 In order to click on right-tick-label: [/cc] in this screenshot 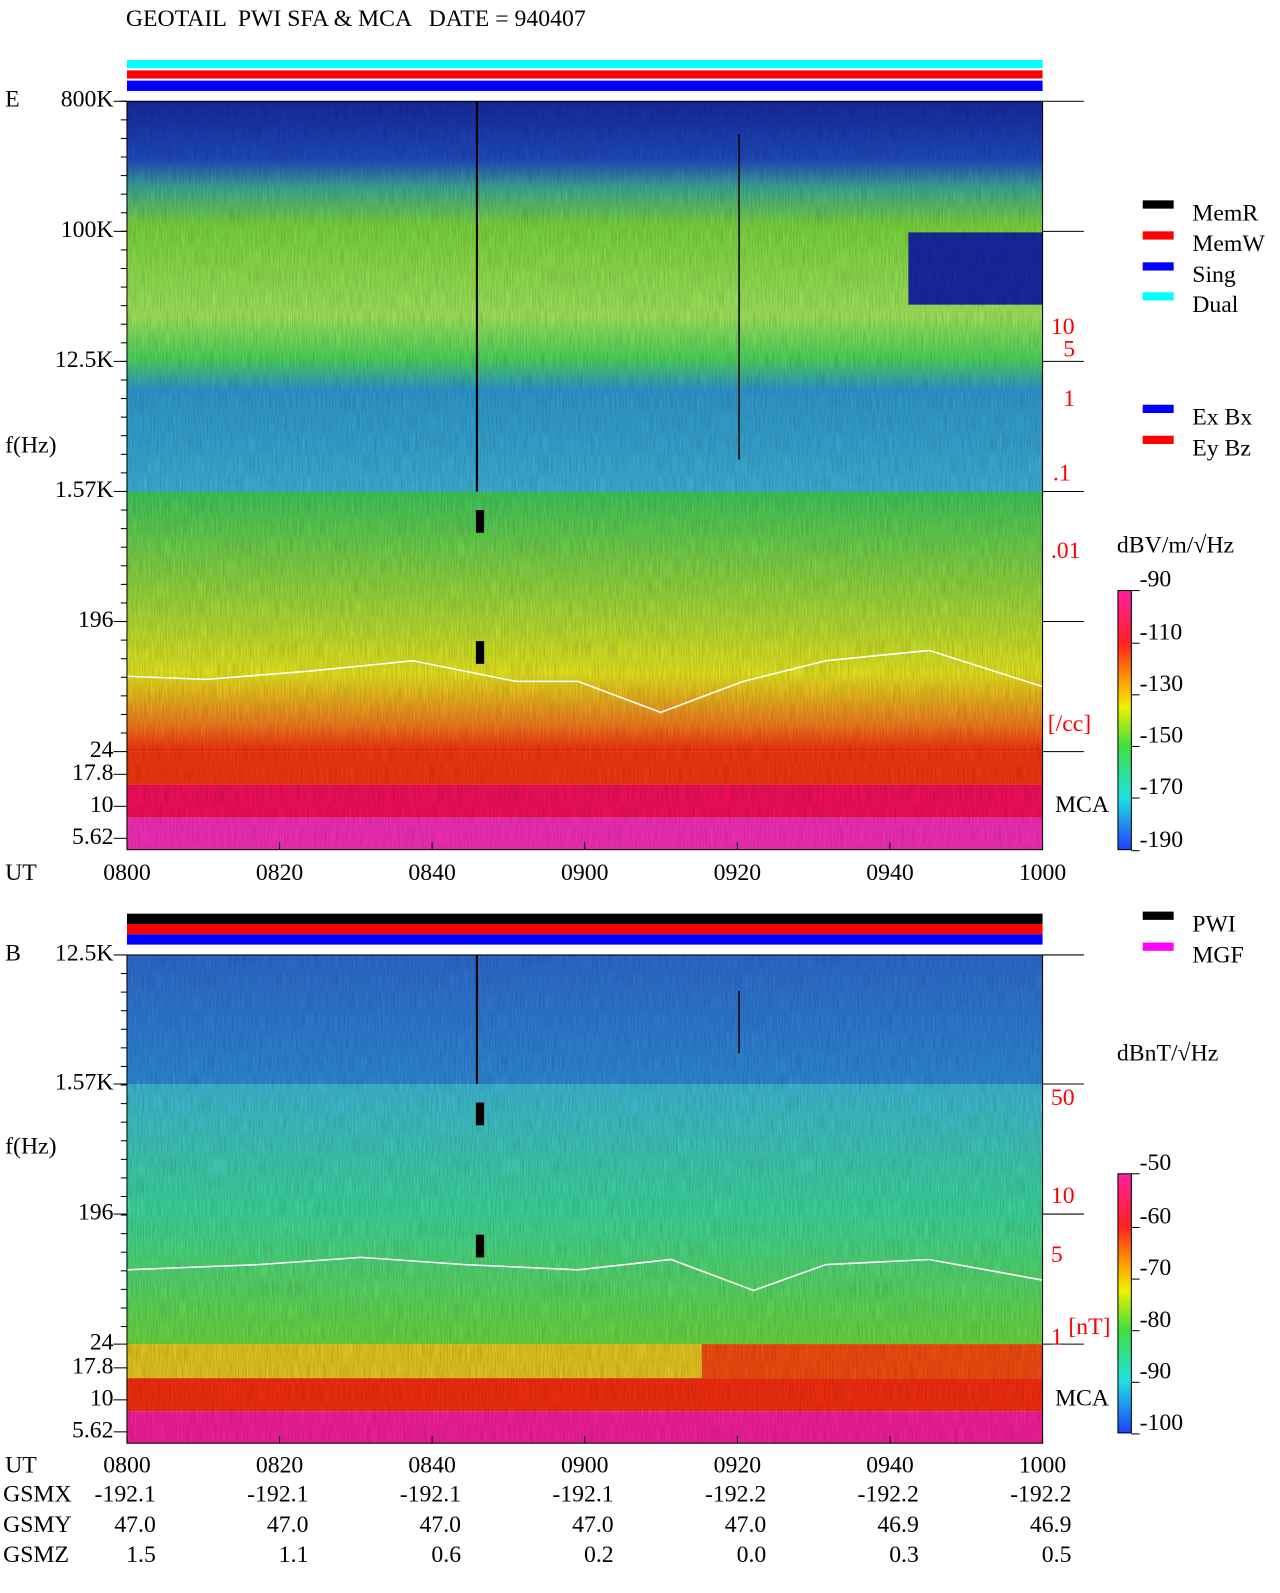, I will do `click(1069, 724)`.